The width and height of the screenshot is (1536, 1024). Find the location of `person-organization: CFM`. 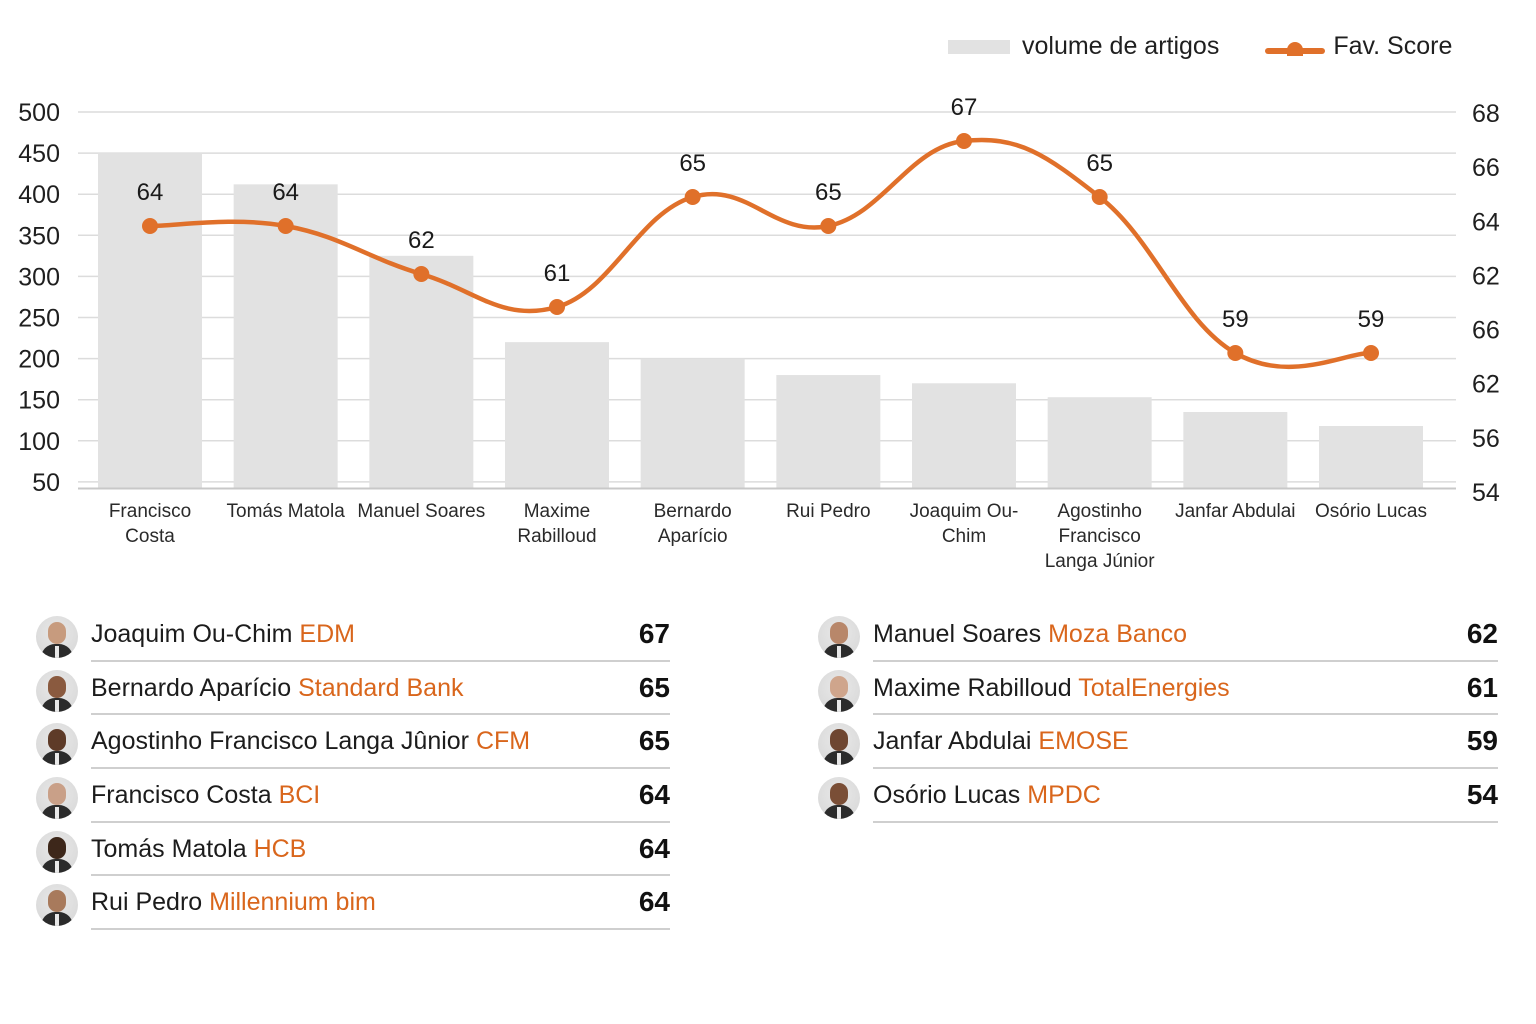

person-organization: CFM is located at coordinates (503, 741).